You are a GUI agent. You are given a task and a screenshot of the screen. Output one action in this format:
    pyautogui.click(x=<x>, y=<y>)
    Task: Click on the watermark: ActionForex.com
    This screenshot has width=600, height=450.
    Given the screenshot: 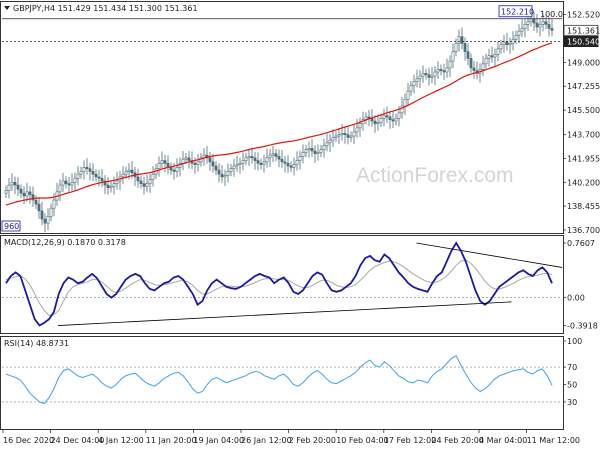 What is the action you would take?
    pyautogui.click(x=435, y=175)
    